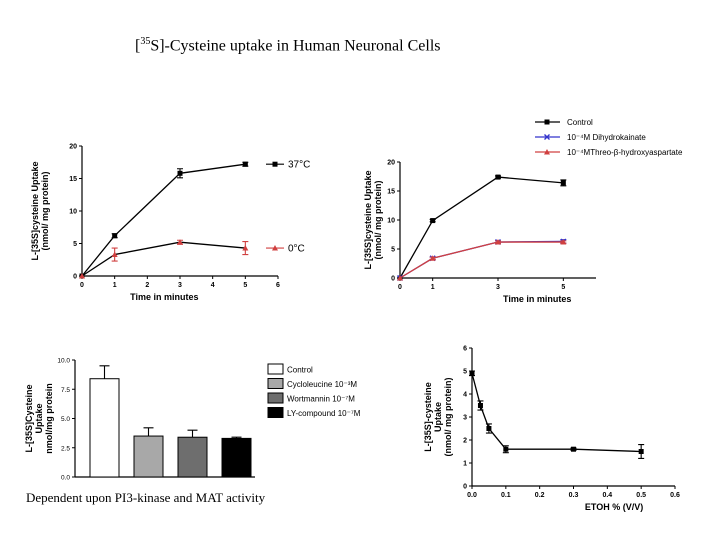 This screenshot has width=720, height=540. What do you see at coordinates (607, 495) in the screenshot?
I see `x-tick-label: 0.4` at bounding box center [607, 495].